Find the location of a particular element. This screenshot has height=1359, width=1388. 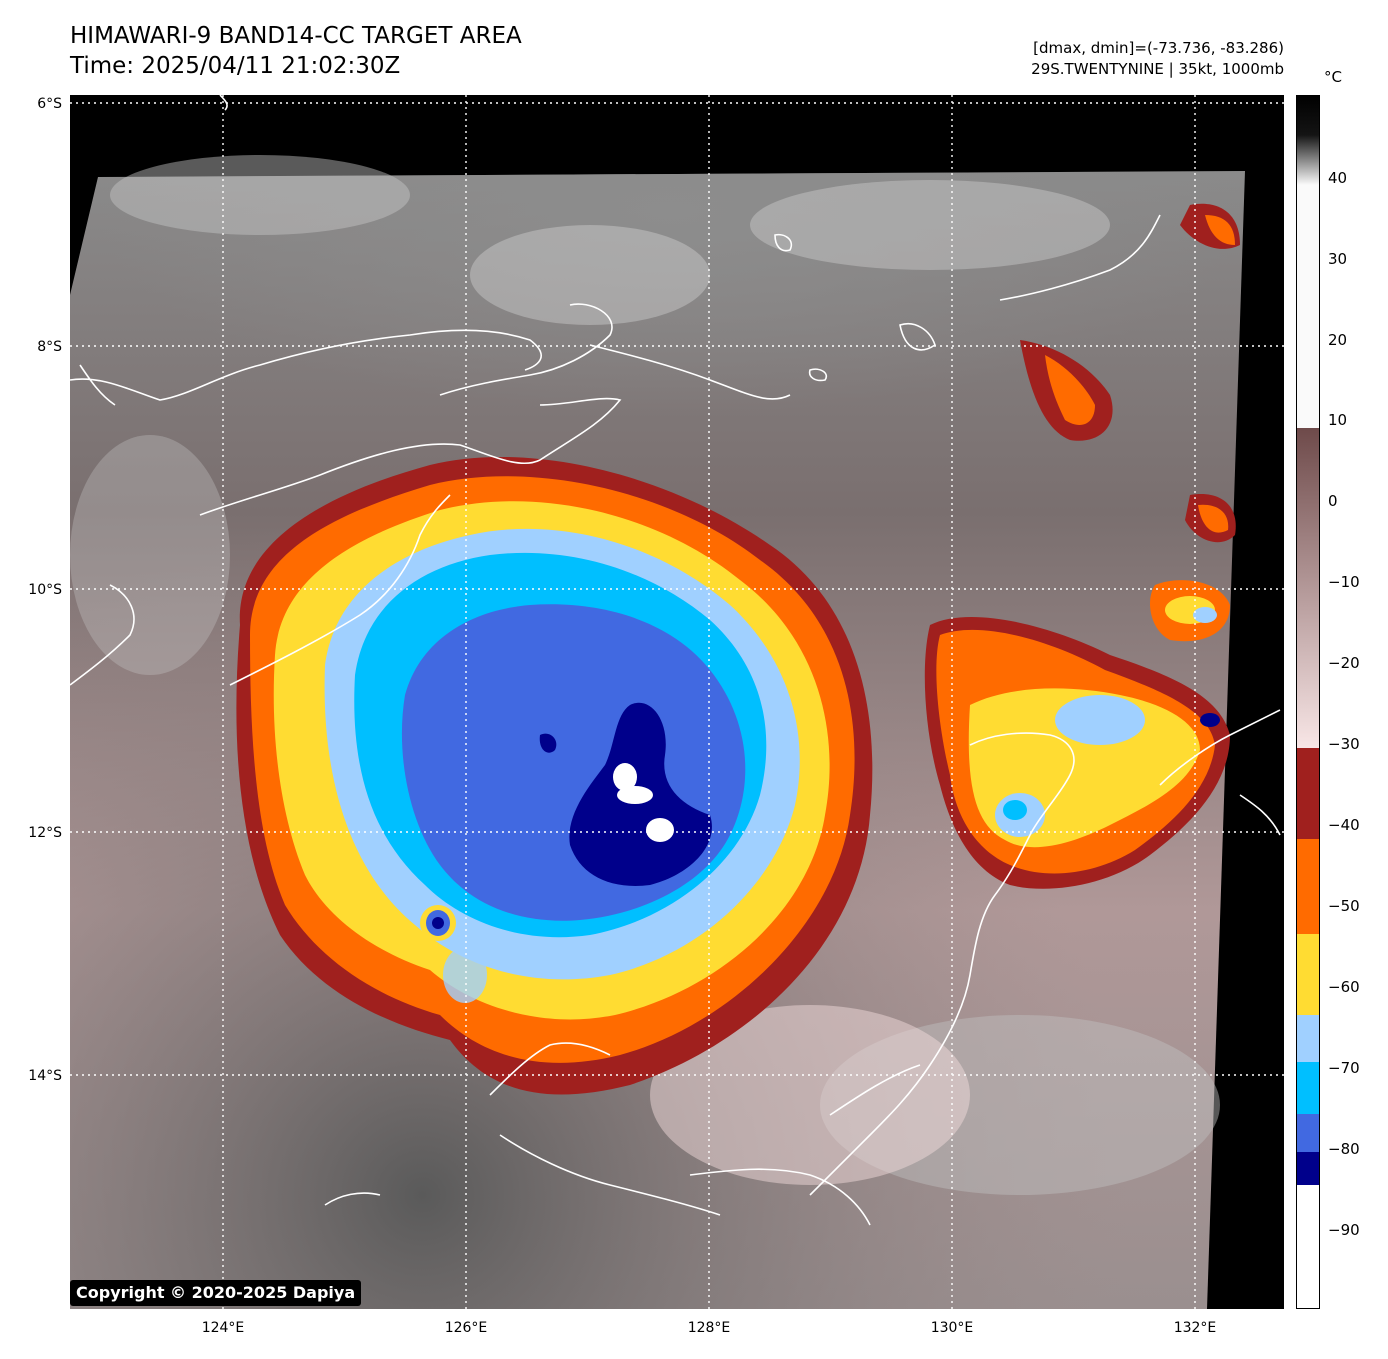

northeast-convection is located at coordinates (1130, 373).